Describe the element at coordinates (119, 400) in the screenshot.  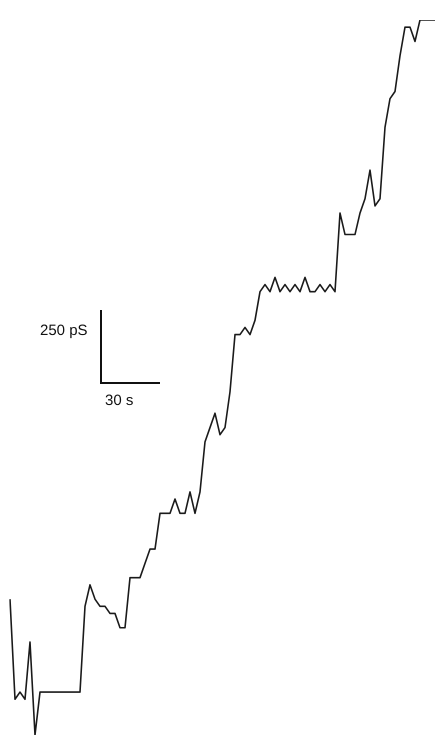
I see `annotation: 30 s` at that location.